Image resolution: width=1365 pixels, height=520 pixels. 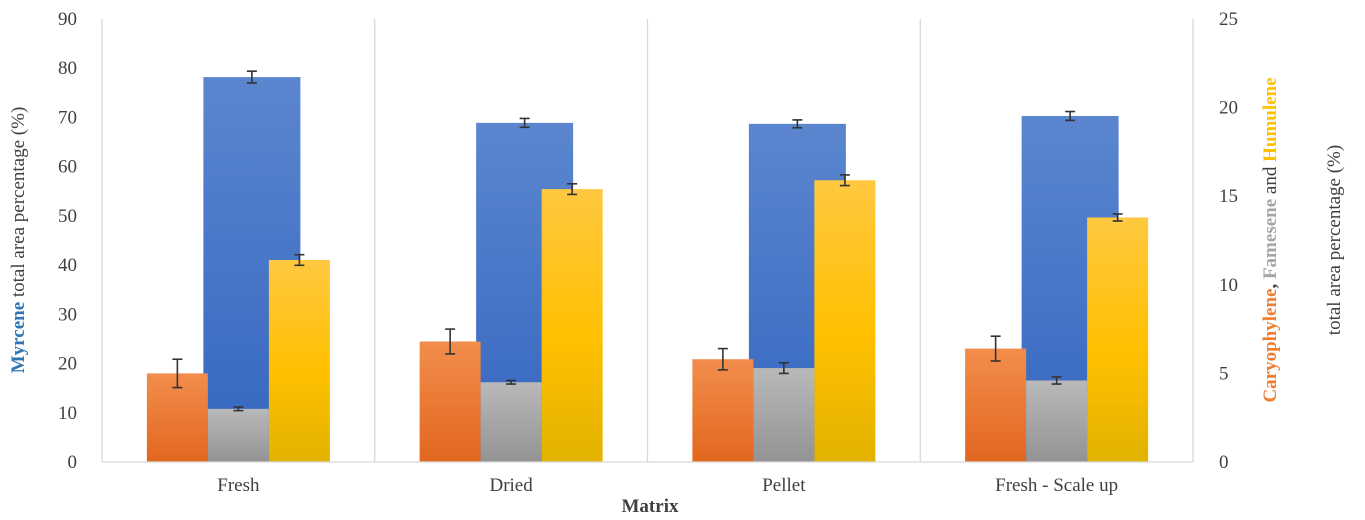 What do you see at coordinates (73, 462) in the screenshot?
I see `y-left-tick-label: 0` at bounding box center [73, 462].